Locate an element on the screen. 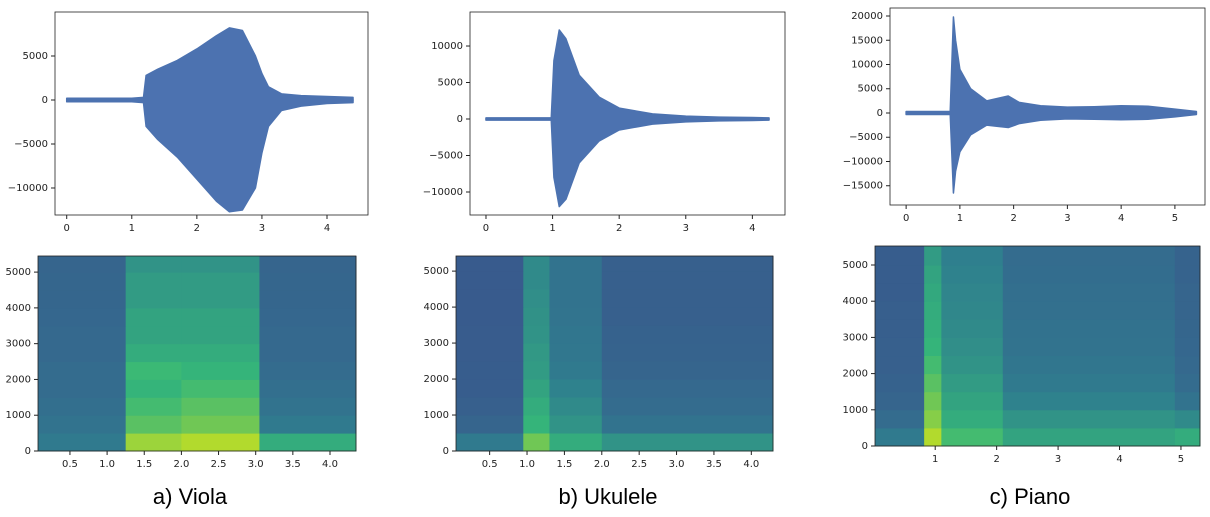 The image size is (1210, 517). x-tick-label: 2 is located at coordinates (1013, 218).